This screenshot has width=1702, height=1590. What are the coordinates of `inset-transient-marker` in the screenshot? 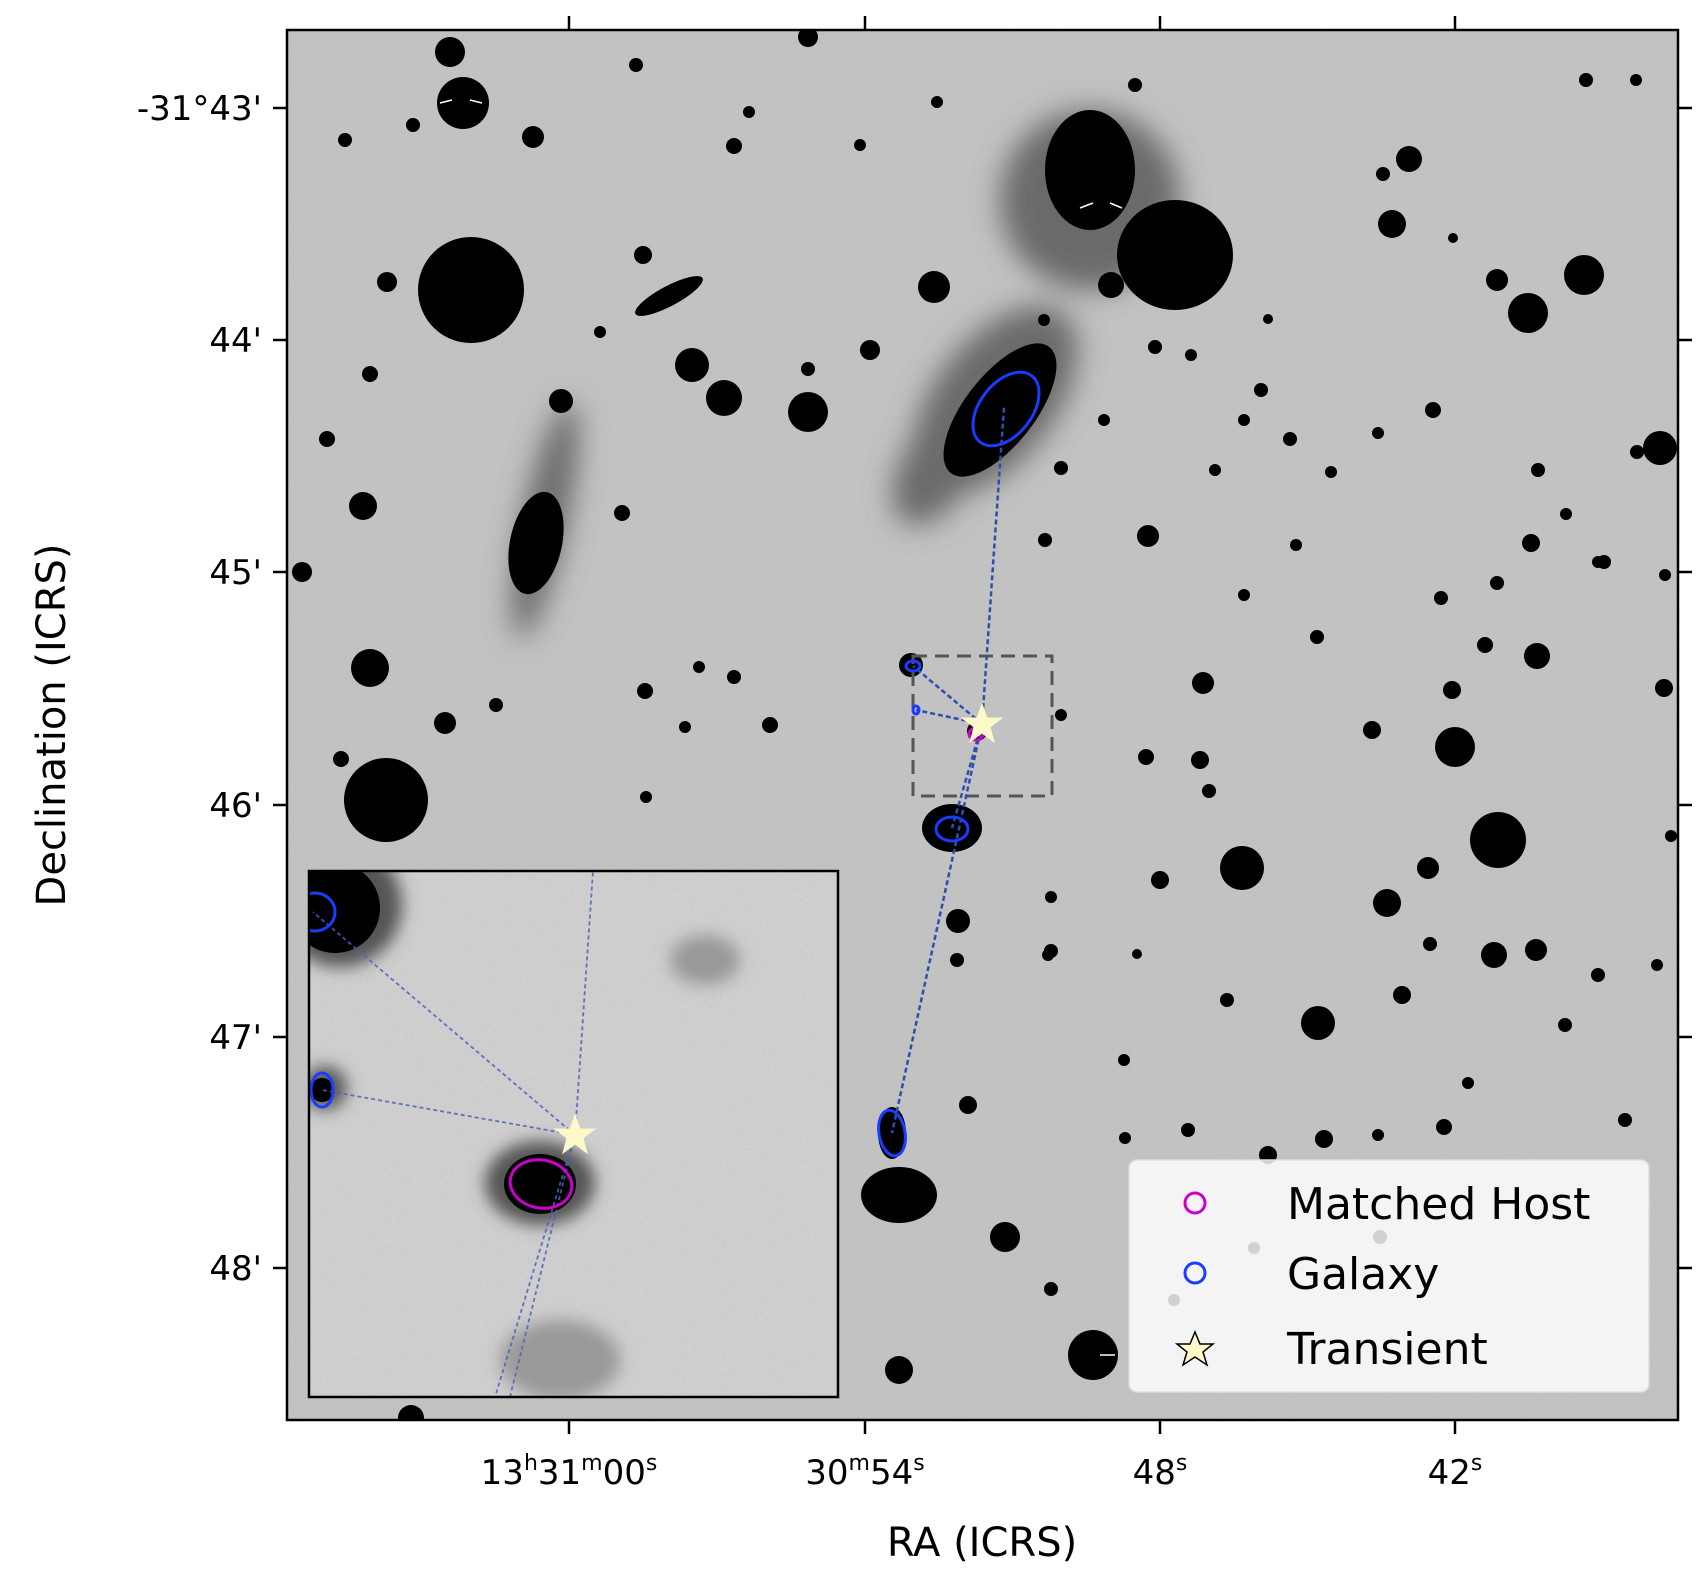 It's located at (575, 1134).